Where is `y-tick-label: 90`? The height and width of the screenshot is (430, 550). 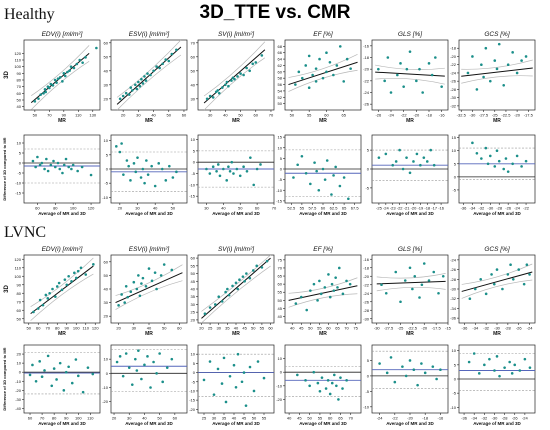
y-tick-label: 90 is located at coordinates (19, 73).